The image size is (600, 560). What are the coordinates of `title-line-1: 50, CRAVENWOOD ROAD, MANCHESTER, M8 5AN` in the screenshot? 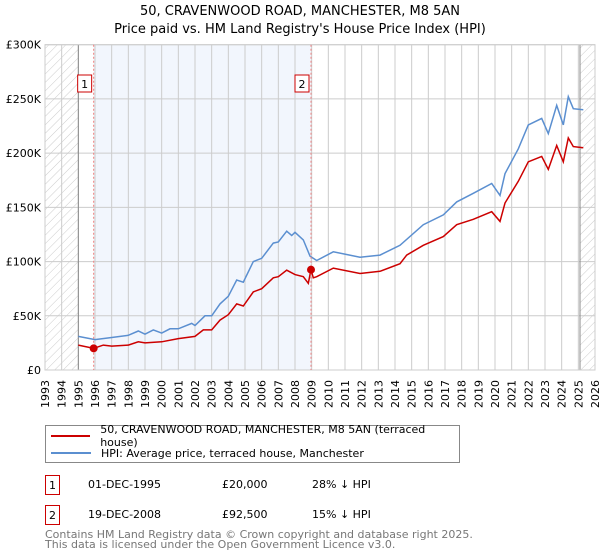 It's located at (300, 11).